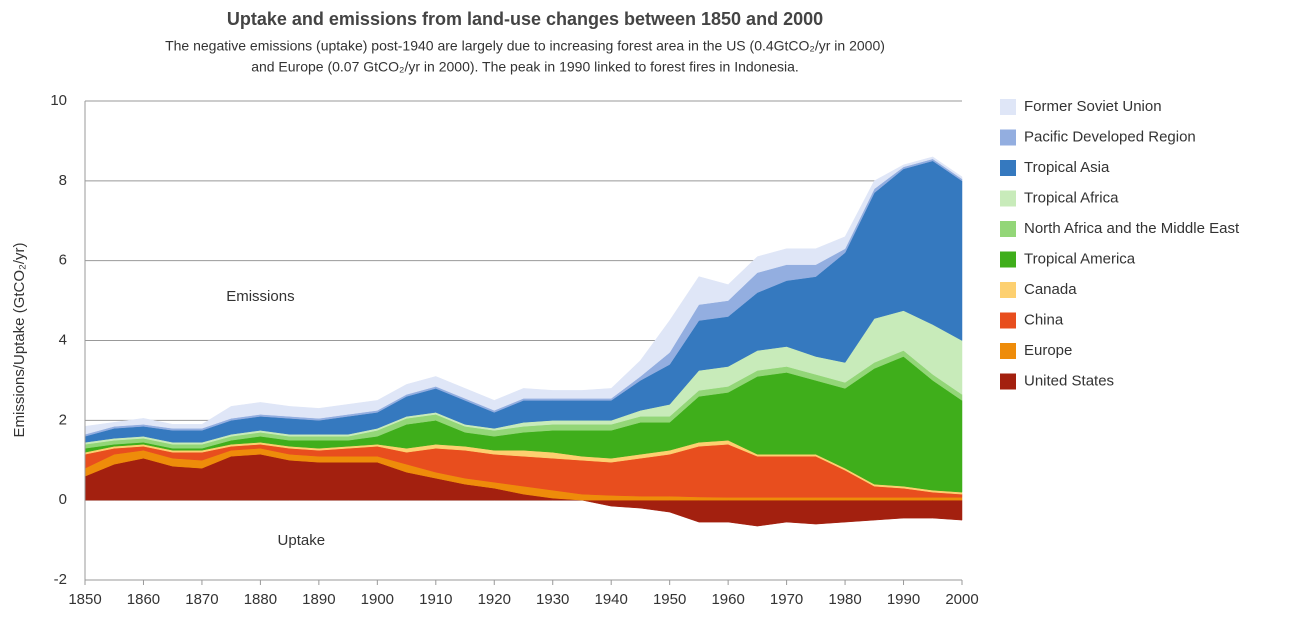 The height and width of the screenshot is (621, 1295). Describe the element at coordinates (786, 599) in the screenshot. I see `x-tick-label: 1970` at that location.